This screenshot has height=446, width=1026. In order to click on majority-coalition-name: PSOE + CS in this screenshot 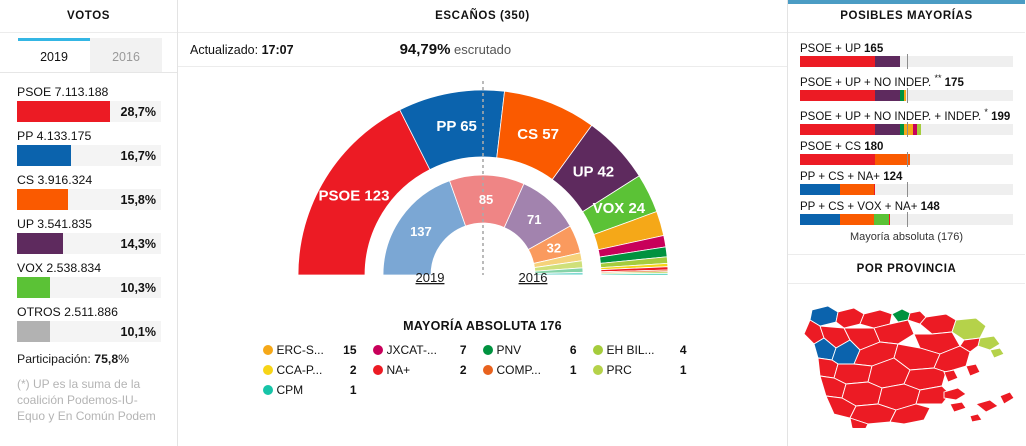, I will do `click(832, 146)`.